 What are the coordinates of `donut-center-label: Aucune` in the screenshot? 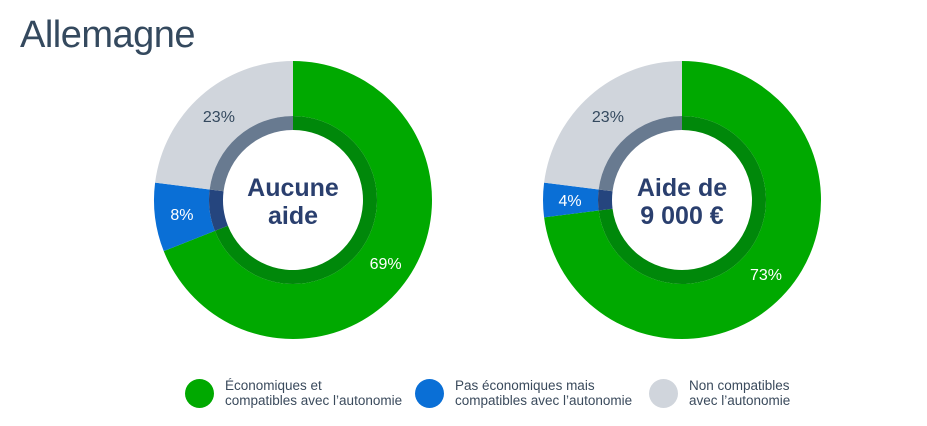 It's located at (293, 188).